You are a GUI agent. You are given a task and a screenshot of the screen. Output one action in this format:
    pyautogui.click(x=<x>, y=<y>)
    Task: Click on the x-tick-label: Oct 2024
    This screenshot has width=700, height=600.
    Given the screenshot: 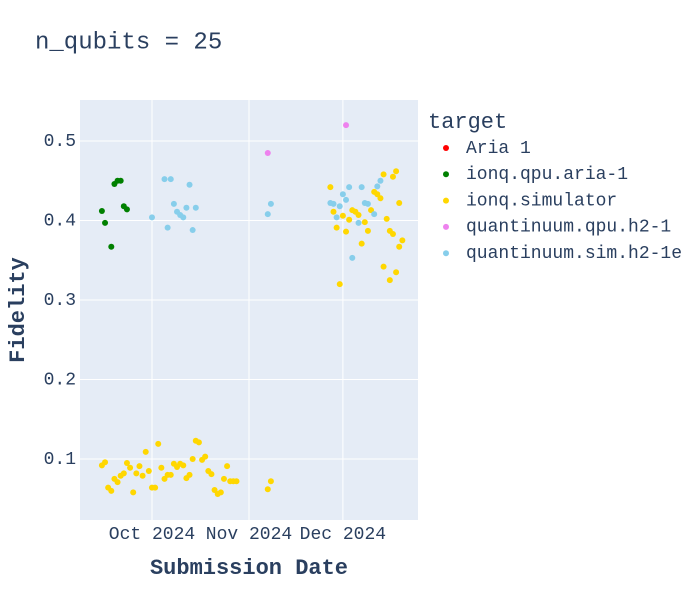 What is the action you would take?
    pyautogui.click(x=152, y=535)
    